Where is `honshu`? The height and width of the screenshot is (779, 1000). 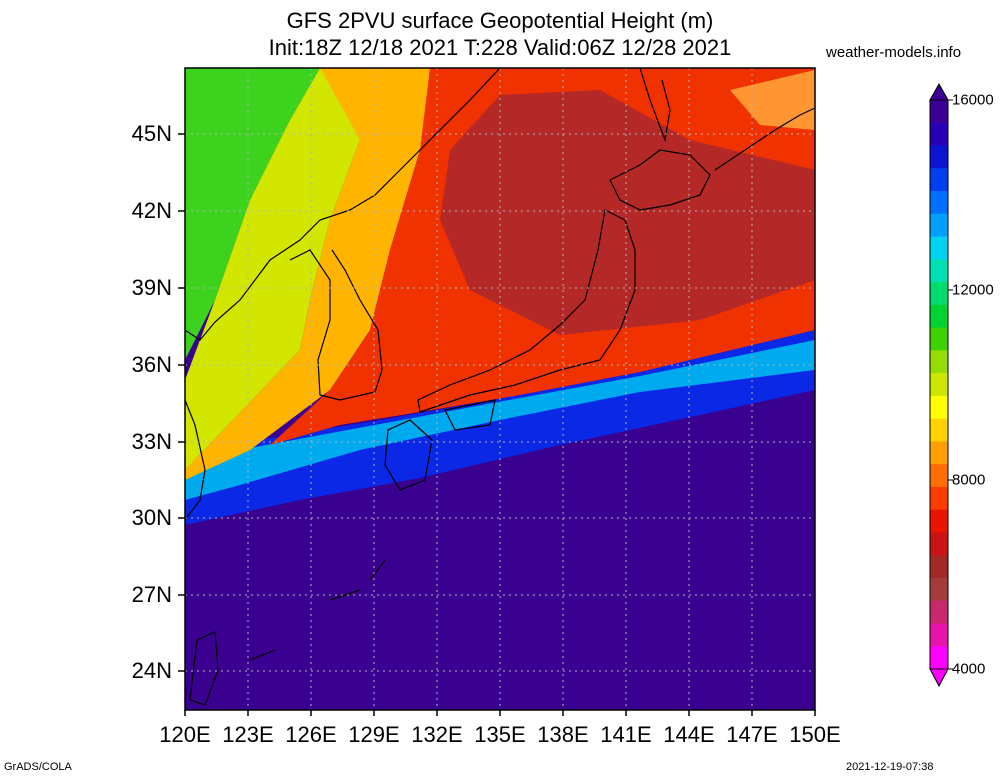
honshu is located at coordinates (526, 311).